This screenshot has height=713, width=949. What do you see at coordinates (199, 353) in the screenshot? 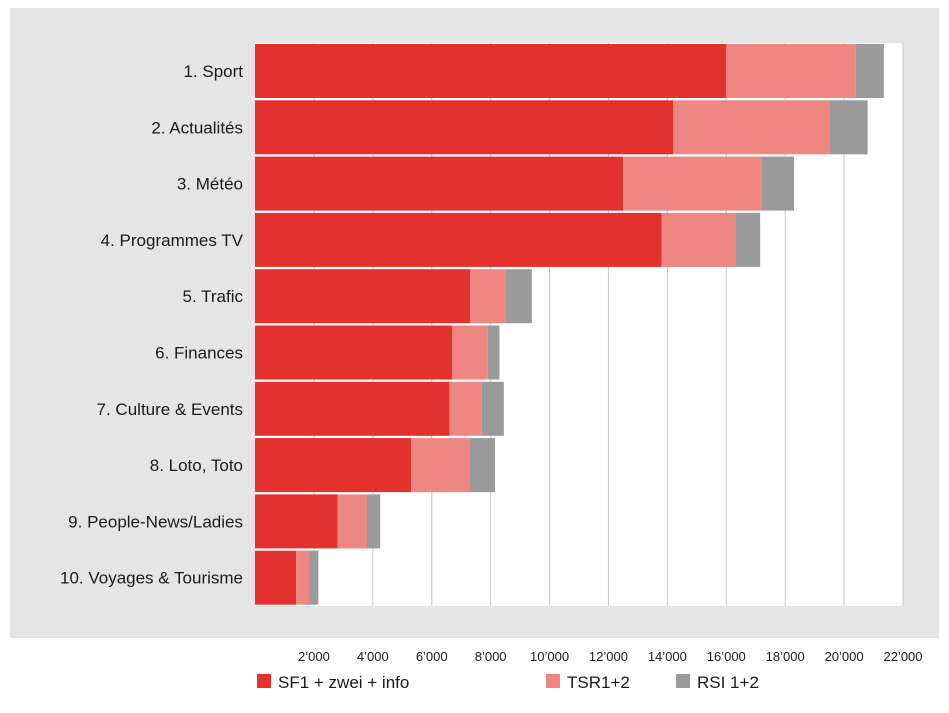
I see `category-label: 6. Finances` at bounding box center [199, 353].